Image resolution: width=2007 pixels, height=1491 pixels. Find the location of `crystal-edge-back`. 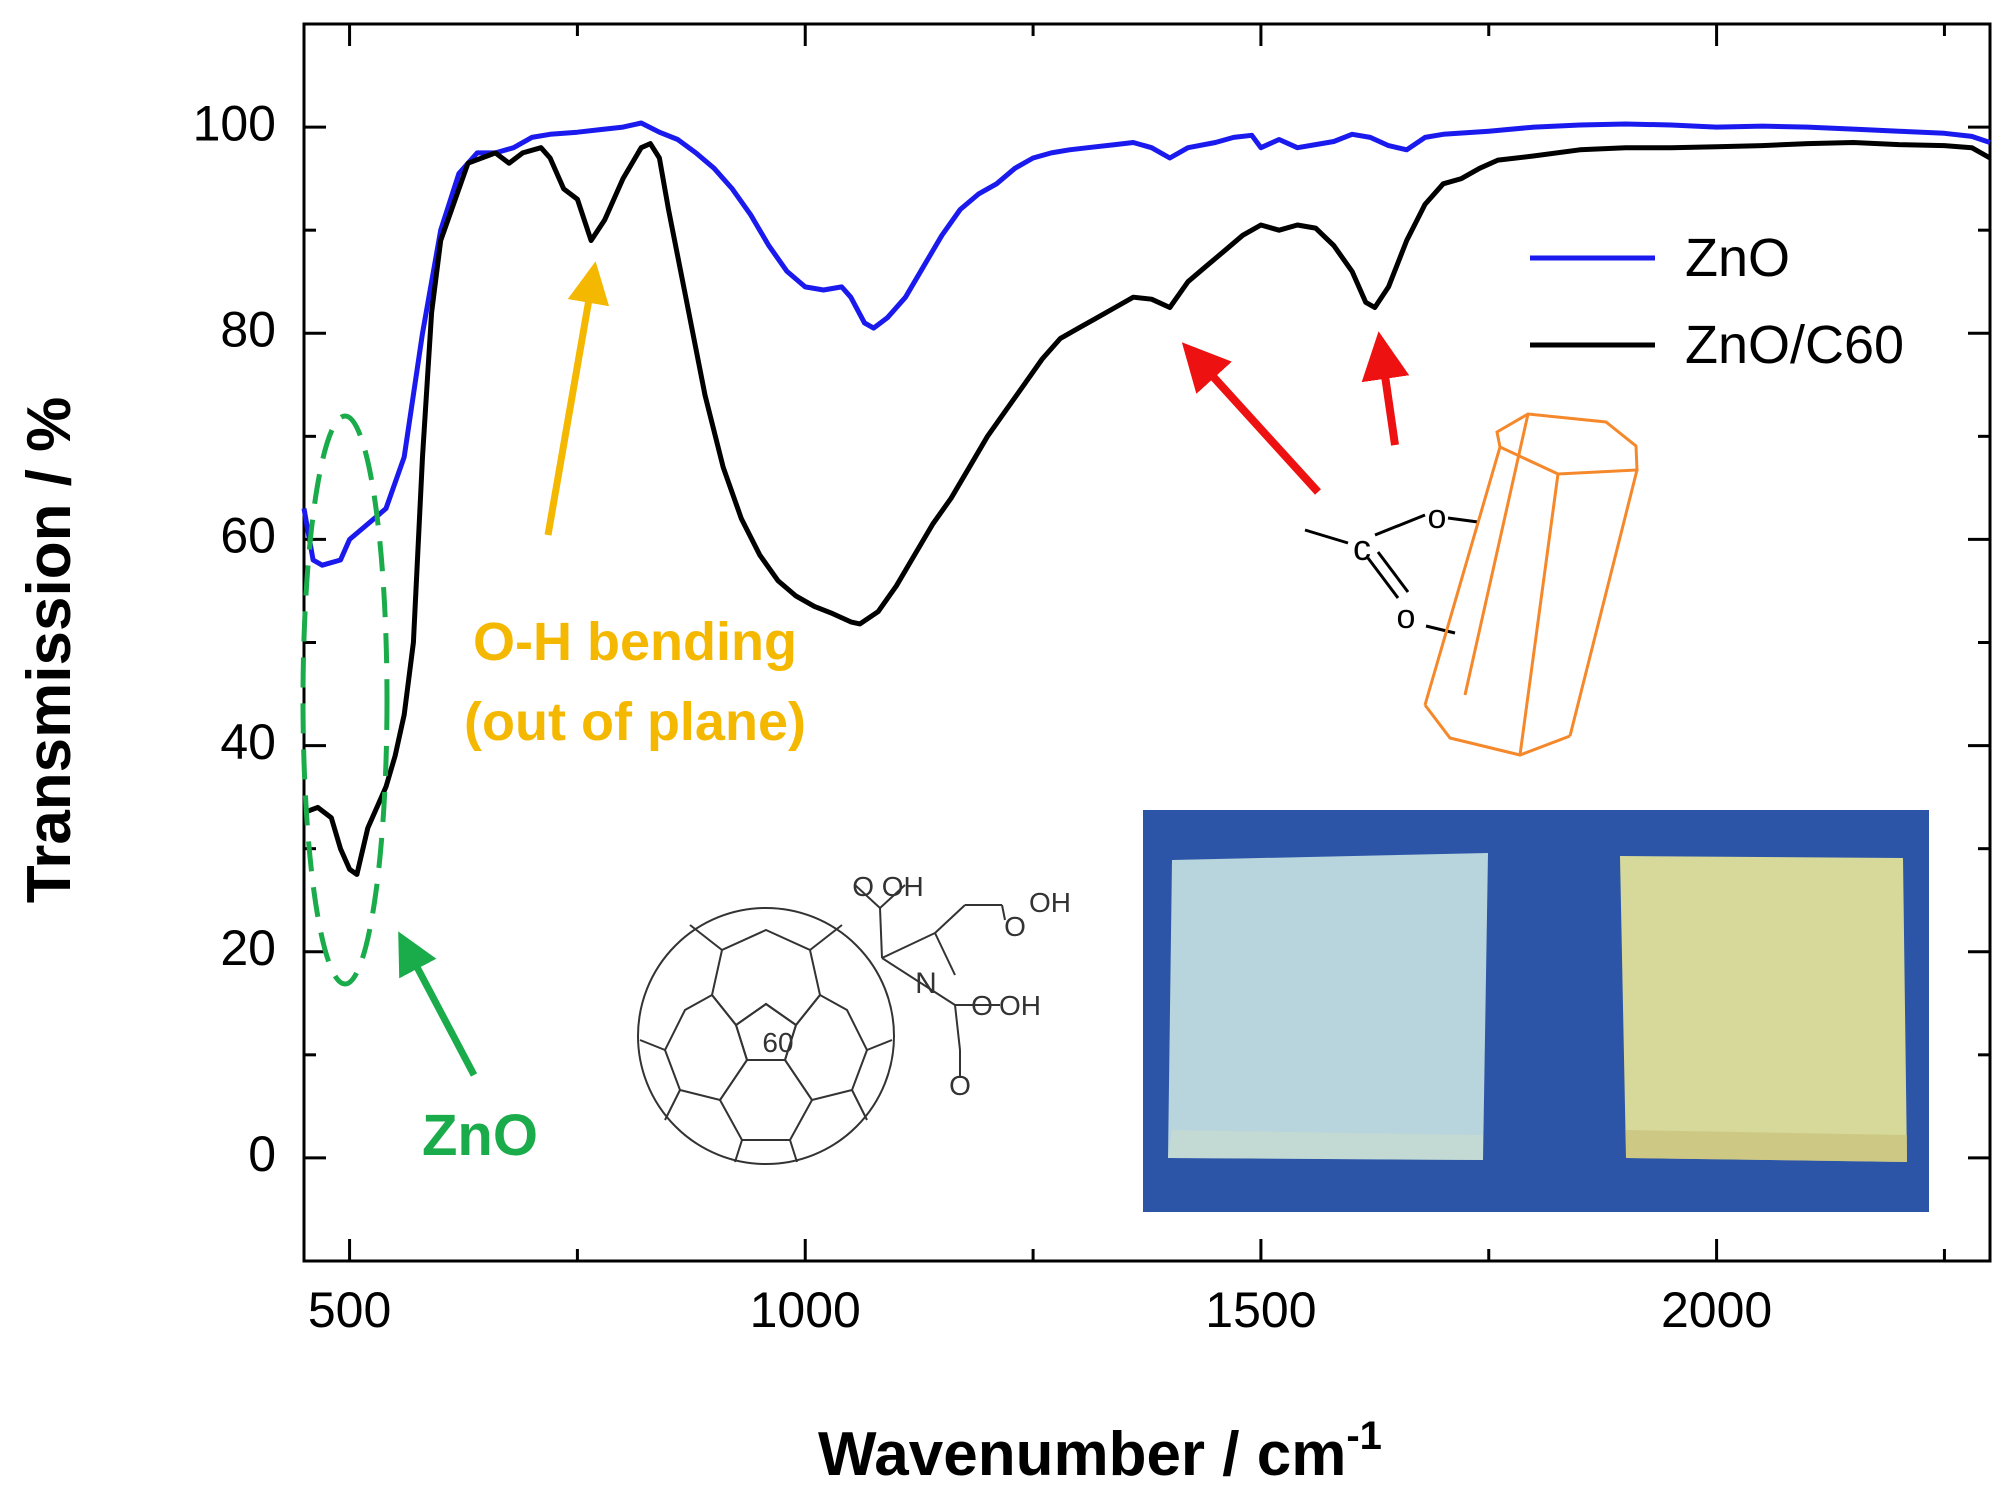

crystal-edge-back is located at coordinates (1496, 554).